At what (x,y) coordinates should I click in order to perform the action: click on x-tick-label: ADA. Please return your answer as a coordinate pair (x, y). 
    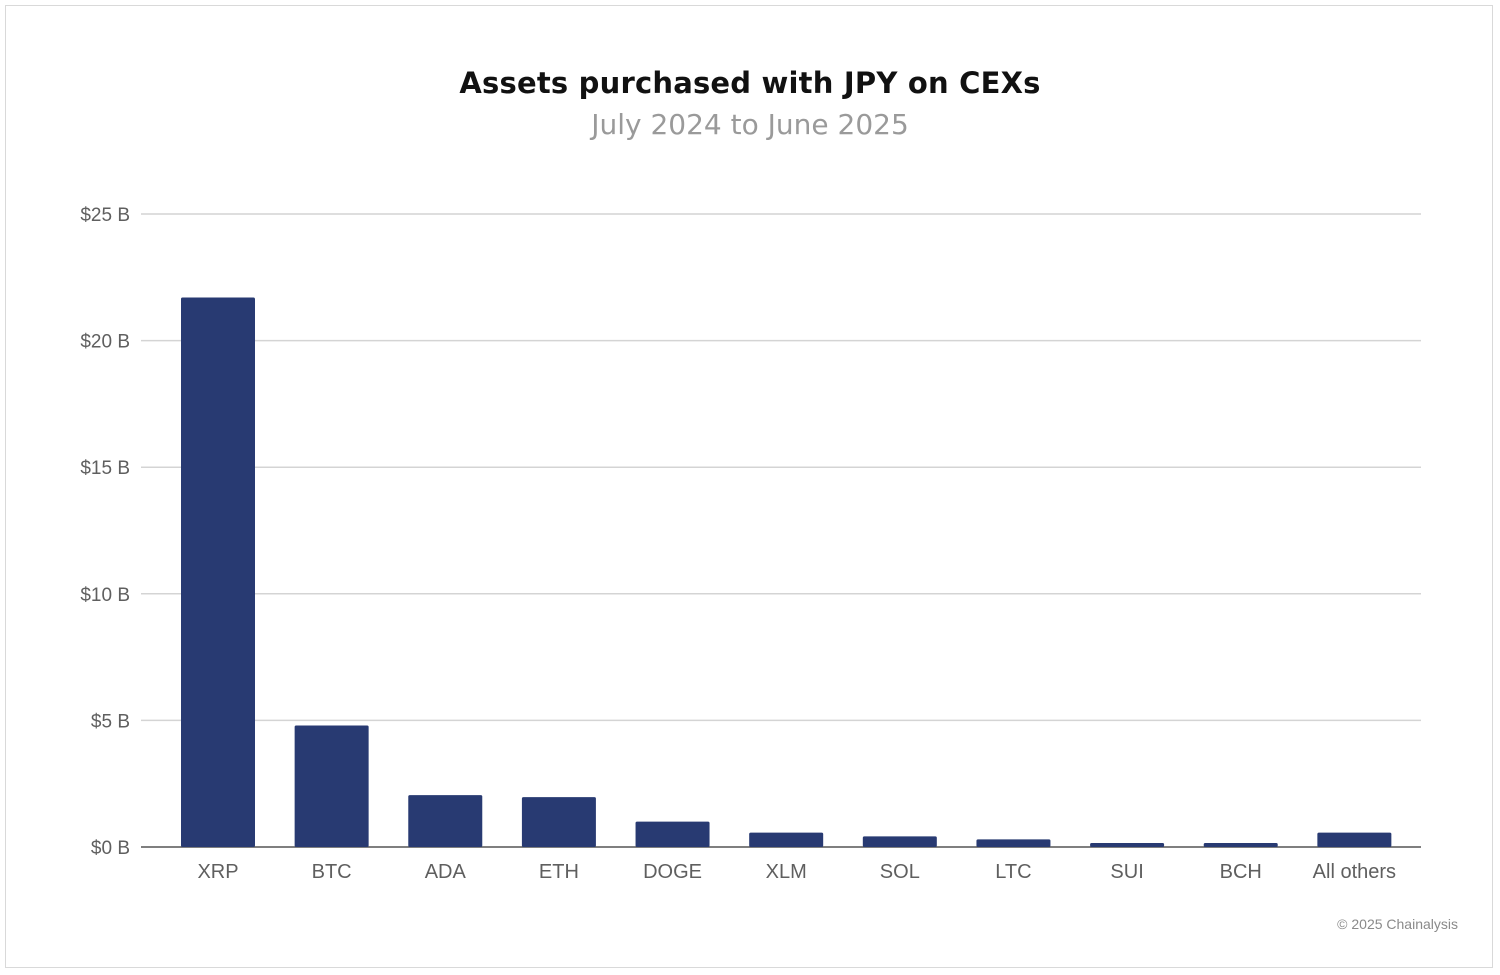
    Looking at the image, I should click on (446, 872).